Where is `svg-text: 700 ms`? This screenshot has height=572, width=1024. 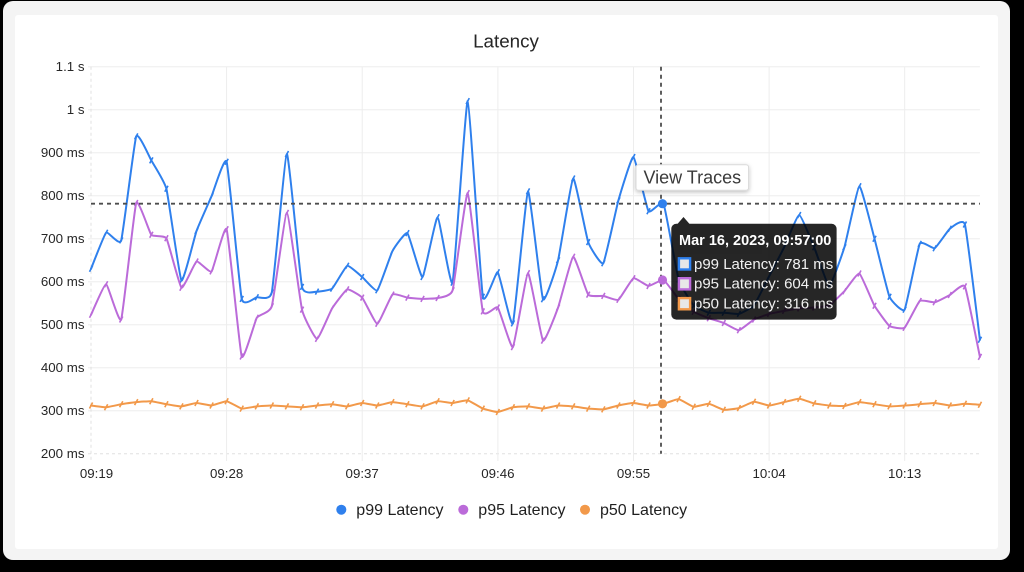 svg-text: 700 ms is located at coordinates (63, 238).